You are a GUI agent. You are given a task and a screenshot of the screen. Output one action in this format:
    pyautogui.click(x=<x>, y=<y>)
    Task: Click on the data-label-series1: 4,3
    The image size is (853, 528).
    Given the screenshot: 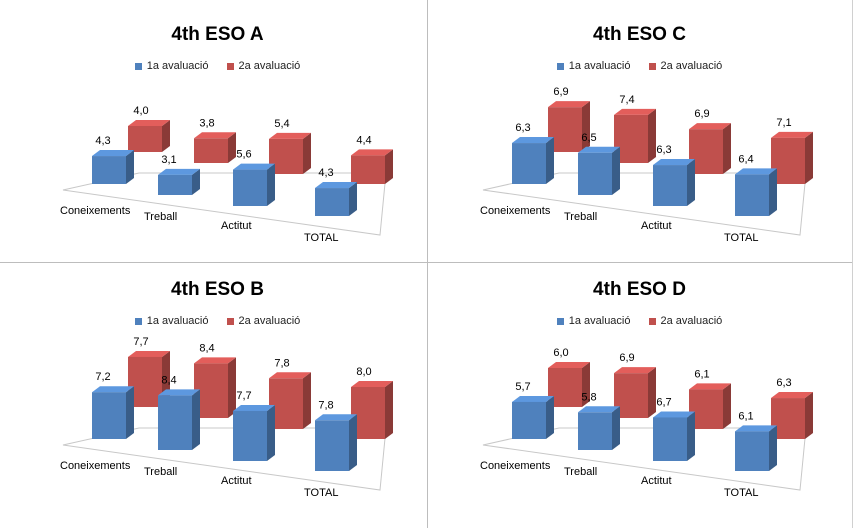 What is the action you would take?
    pyautogui.click(x=325, y=173)
    